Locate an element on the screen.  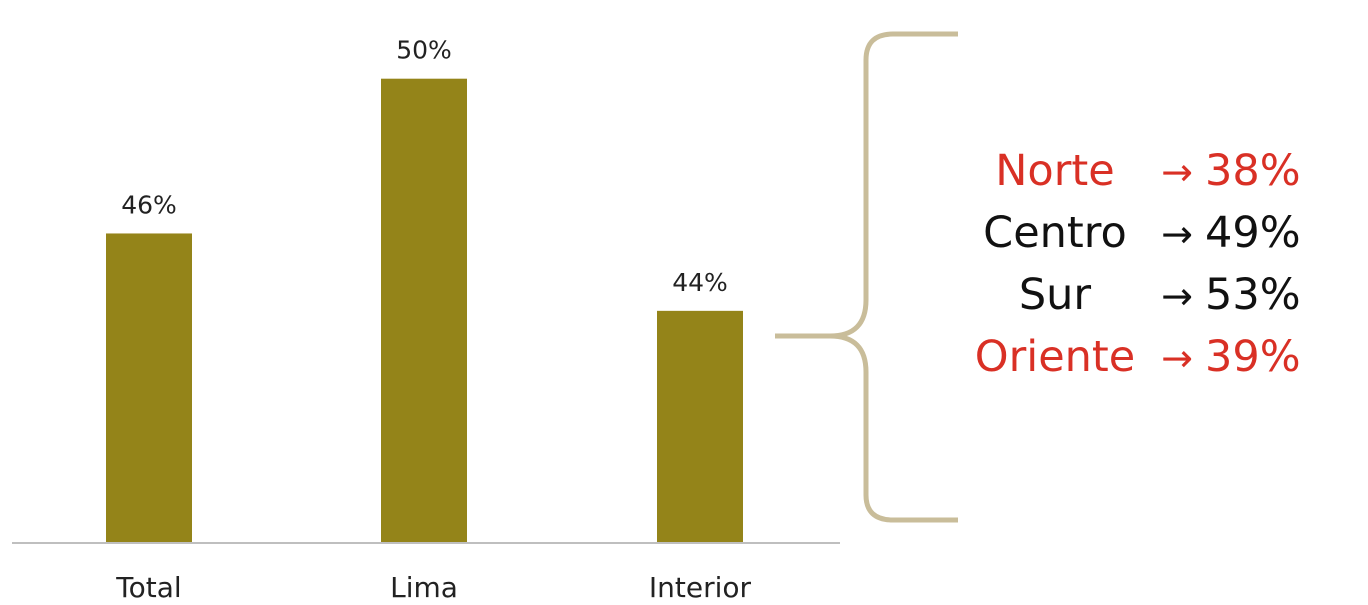
category-label: Total is located at coordinates (148, 587).